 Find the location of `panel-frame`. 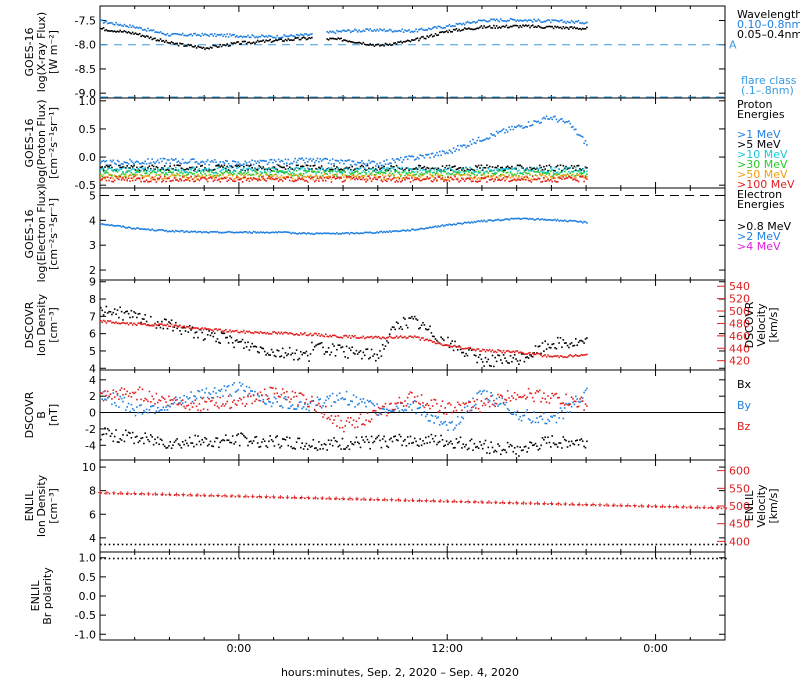

panel-frame is located at coordinates (412, 325).